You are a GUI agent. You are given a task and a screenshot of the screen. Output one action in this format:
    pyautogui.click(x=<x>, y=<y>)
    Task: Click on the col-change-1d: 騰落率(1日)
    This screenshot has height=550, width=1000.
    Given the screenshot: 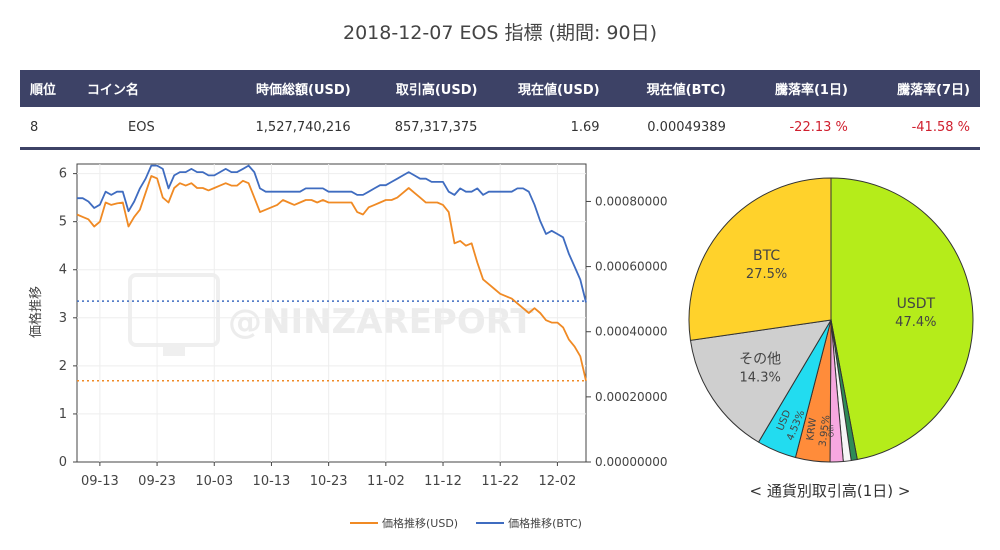 What is the action you would take?
    pyautogui.click(x=811, y=90)
    